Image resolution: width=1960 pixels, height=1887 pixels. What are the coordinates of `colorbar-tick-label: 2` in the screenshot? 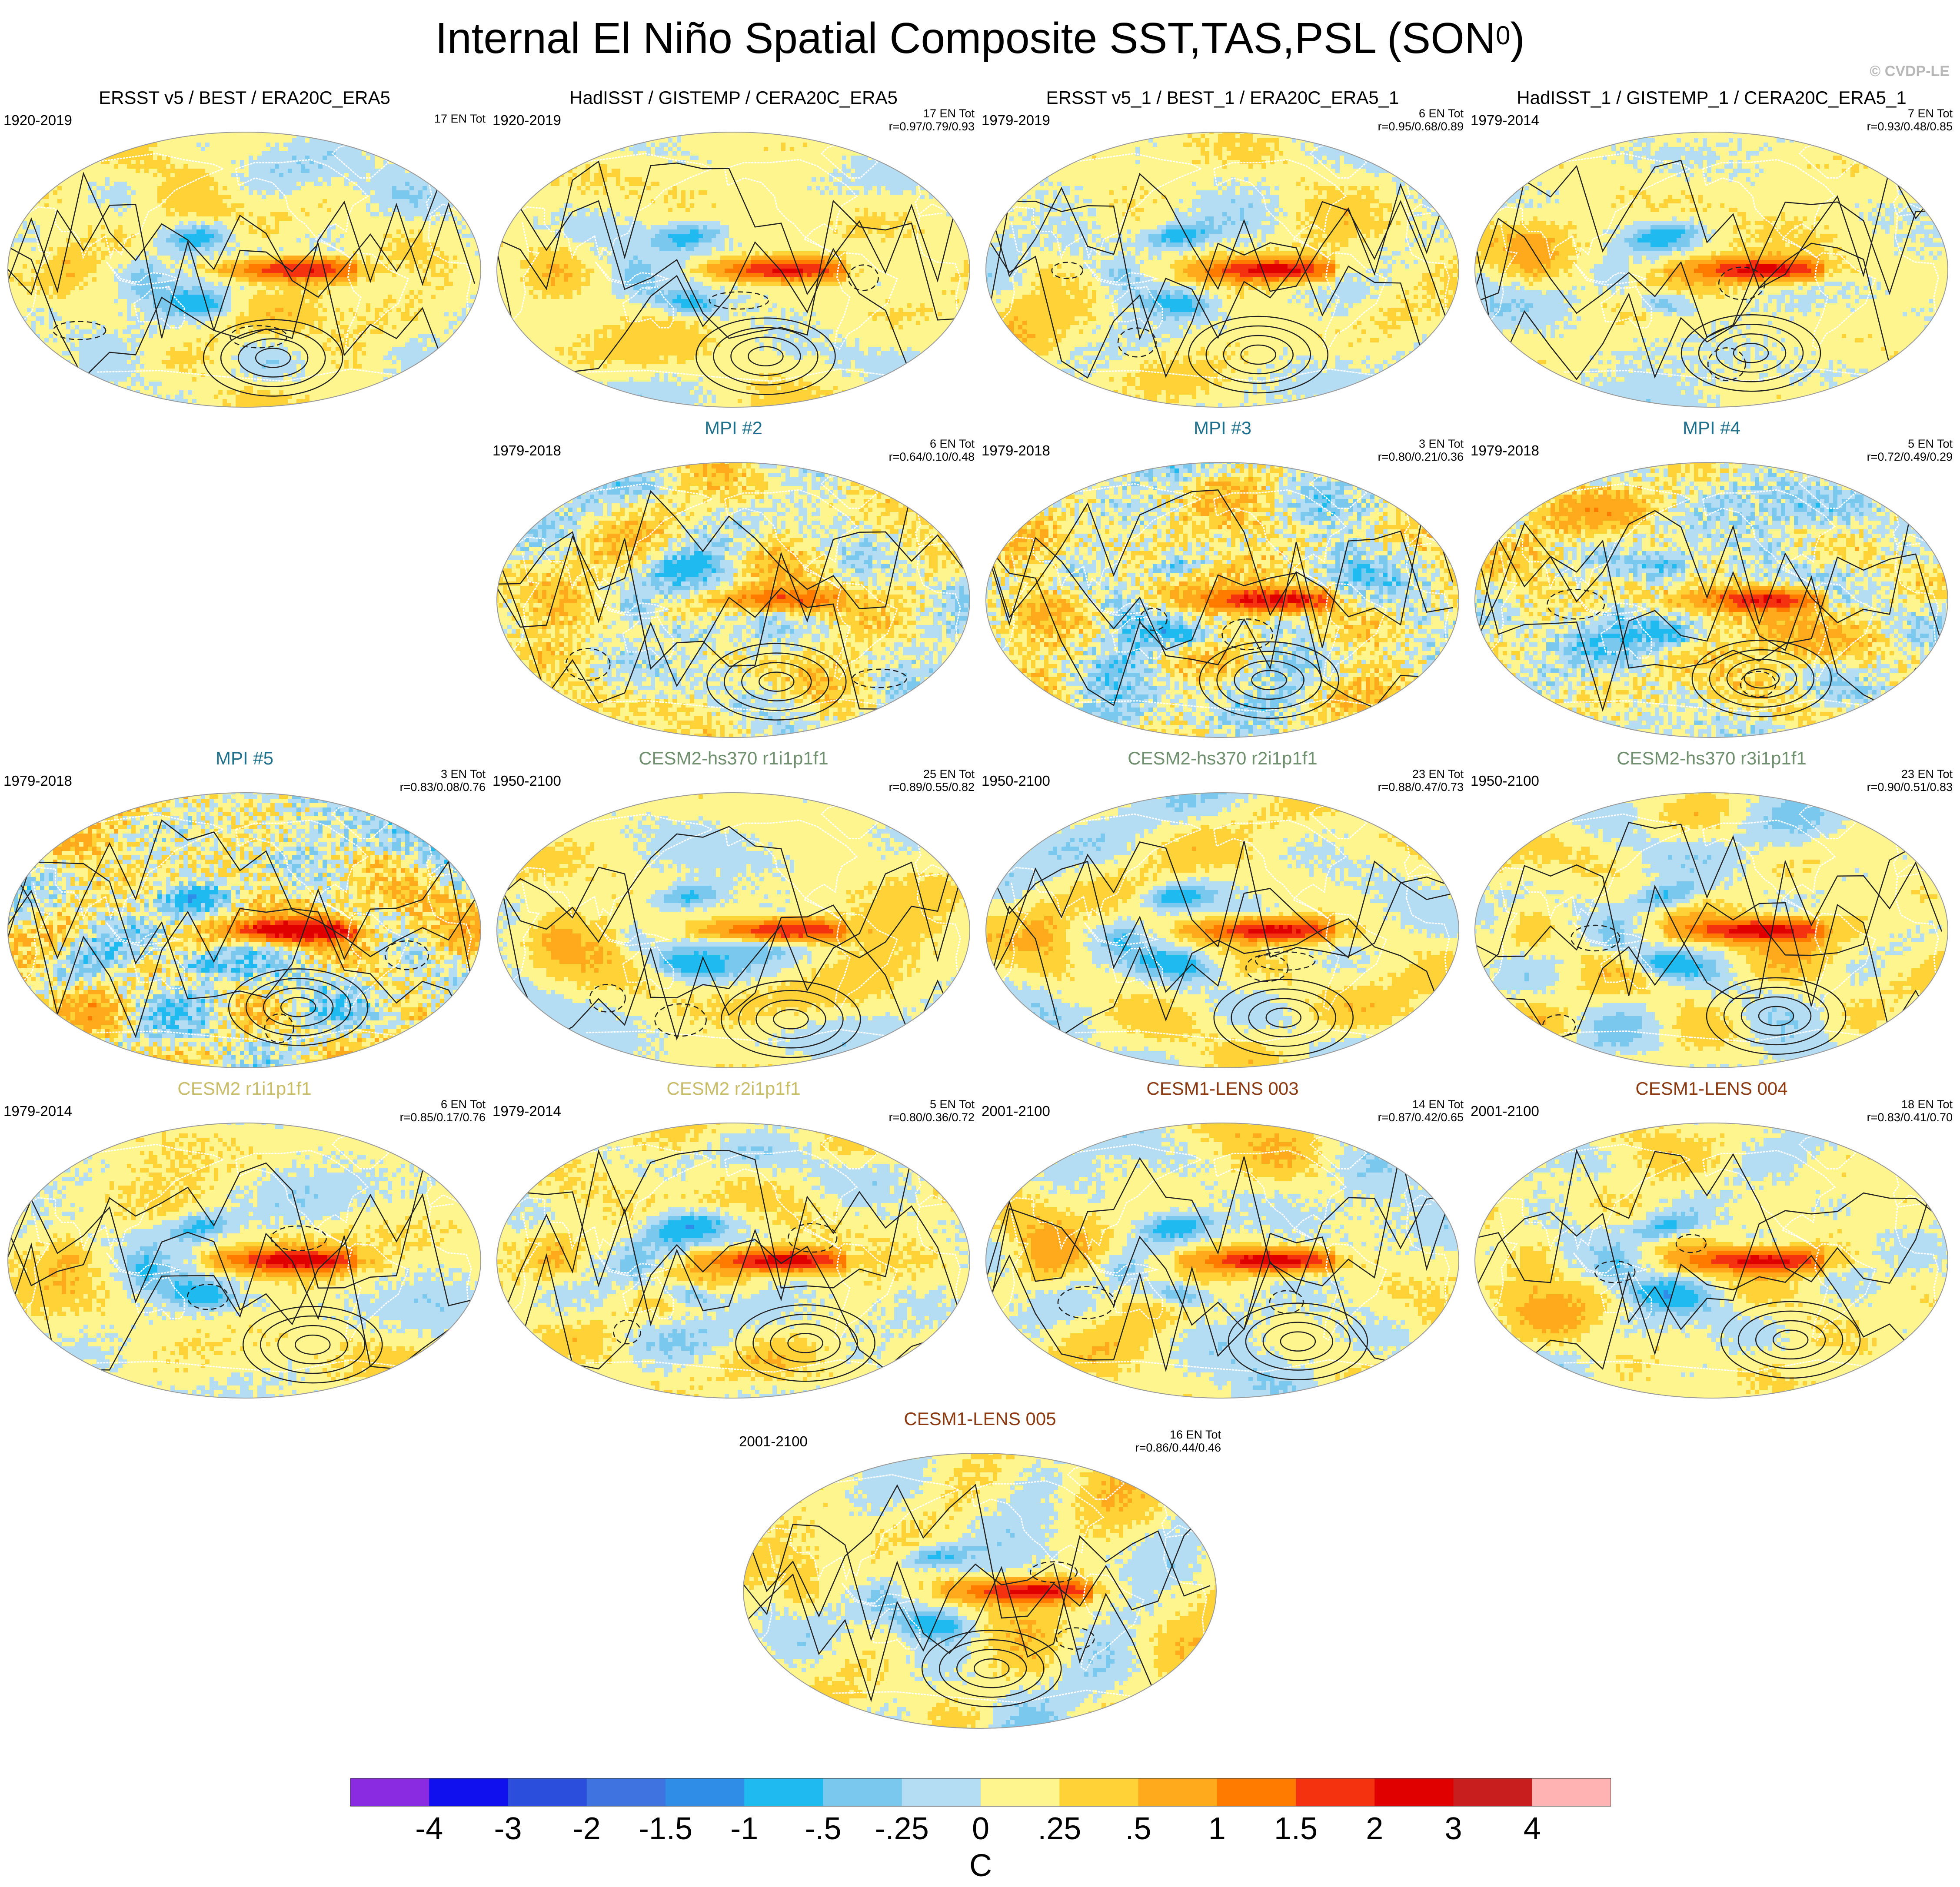 It's located at (1374, 1828).